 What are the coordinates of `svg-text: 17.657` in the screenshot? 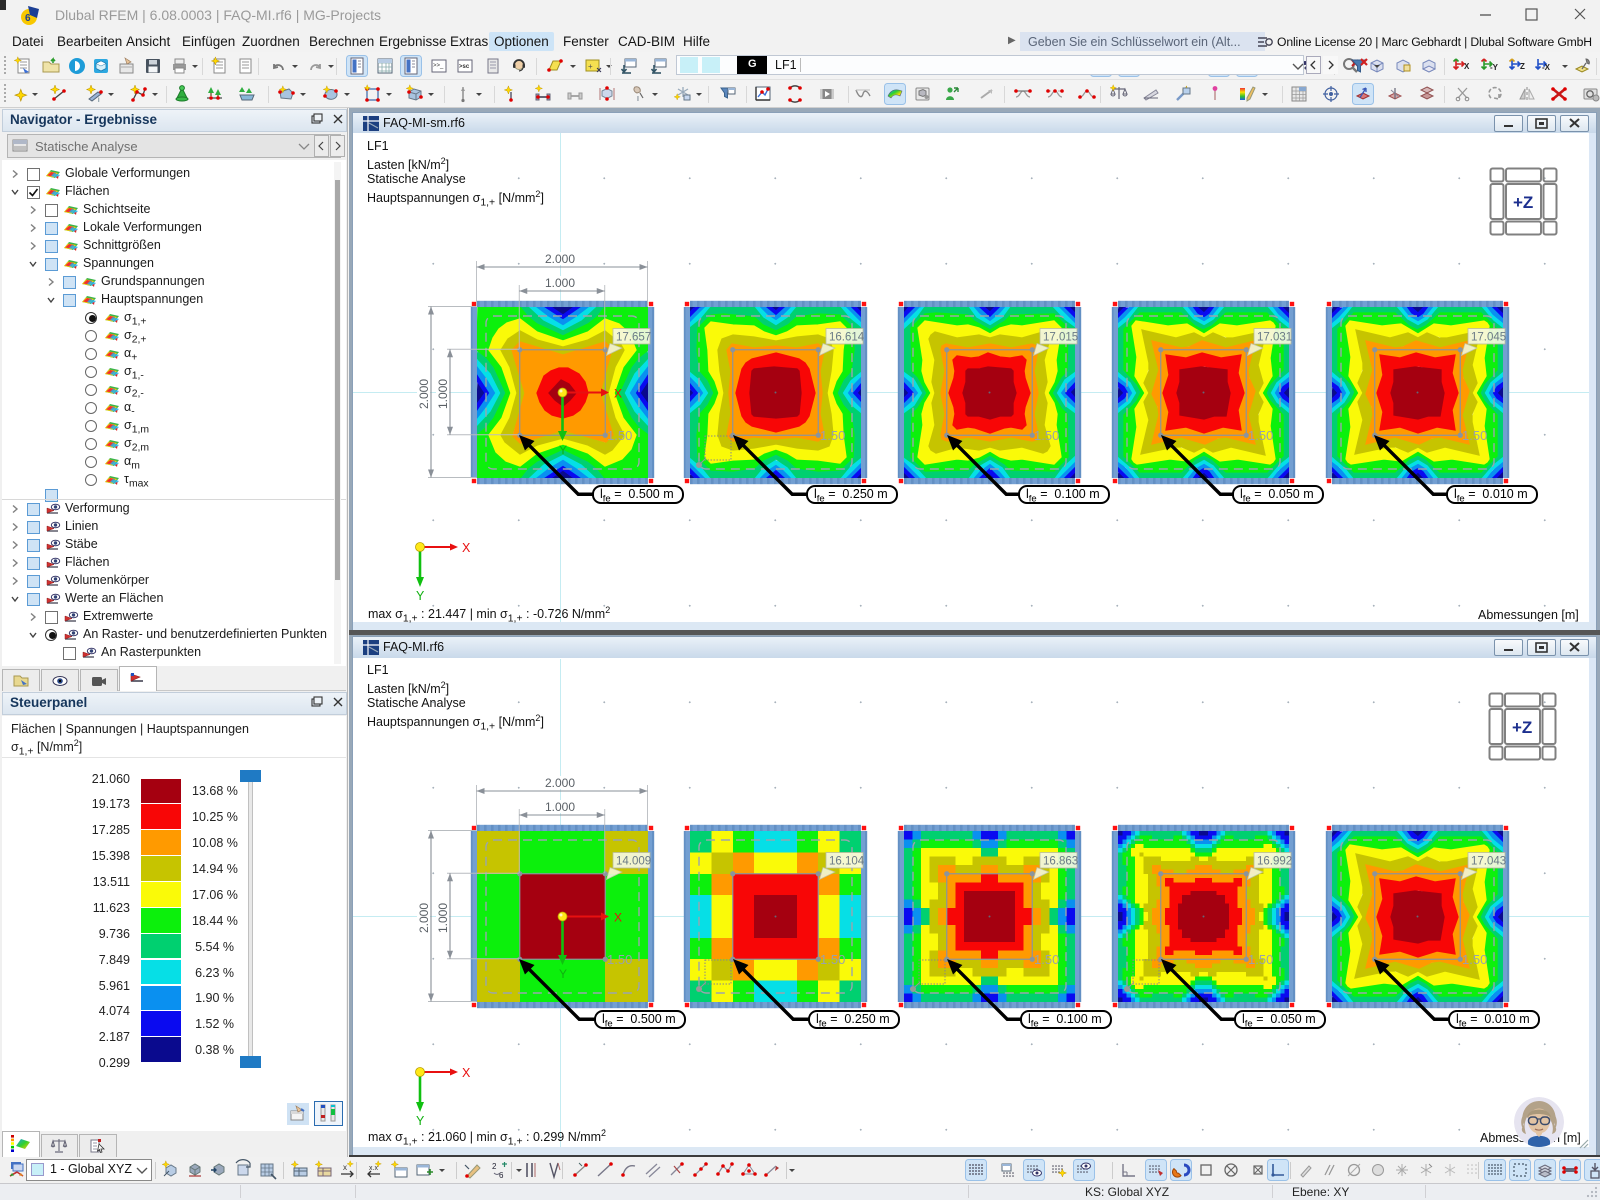 It's located at (633, 337).